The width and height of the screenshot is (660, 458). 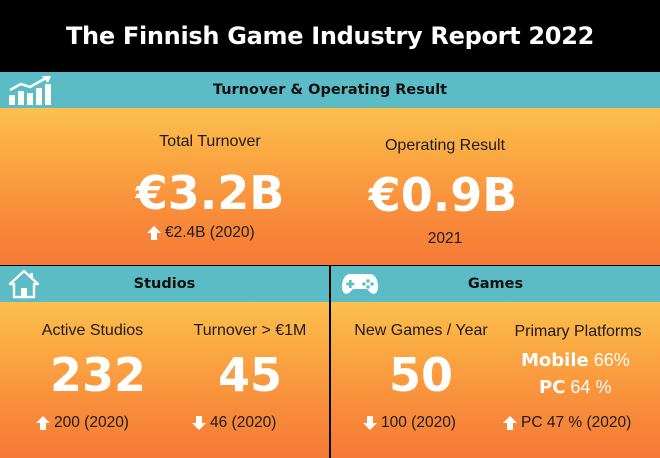 What do you see at coordinates (445, 145) in the screenshot?
I see `operating-result-label: Operating Result` at bounding box center [445, 145].